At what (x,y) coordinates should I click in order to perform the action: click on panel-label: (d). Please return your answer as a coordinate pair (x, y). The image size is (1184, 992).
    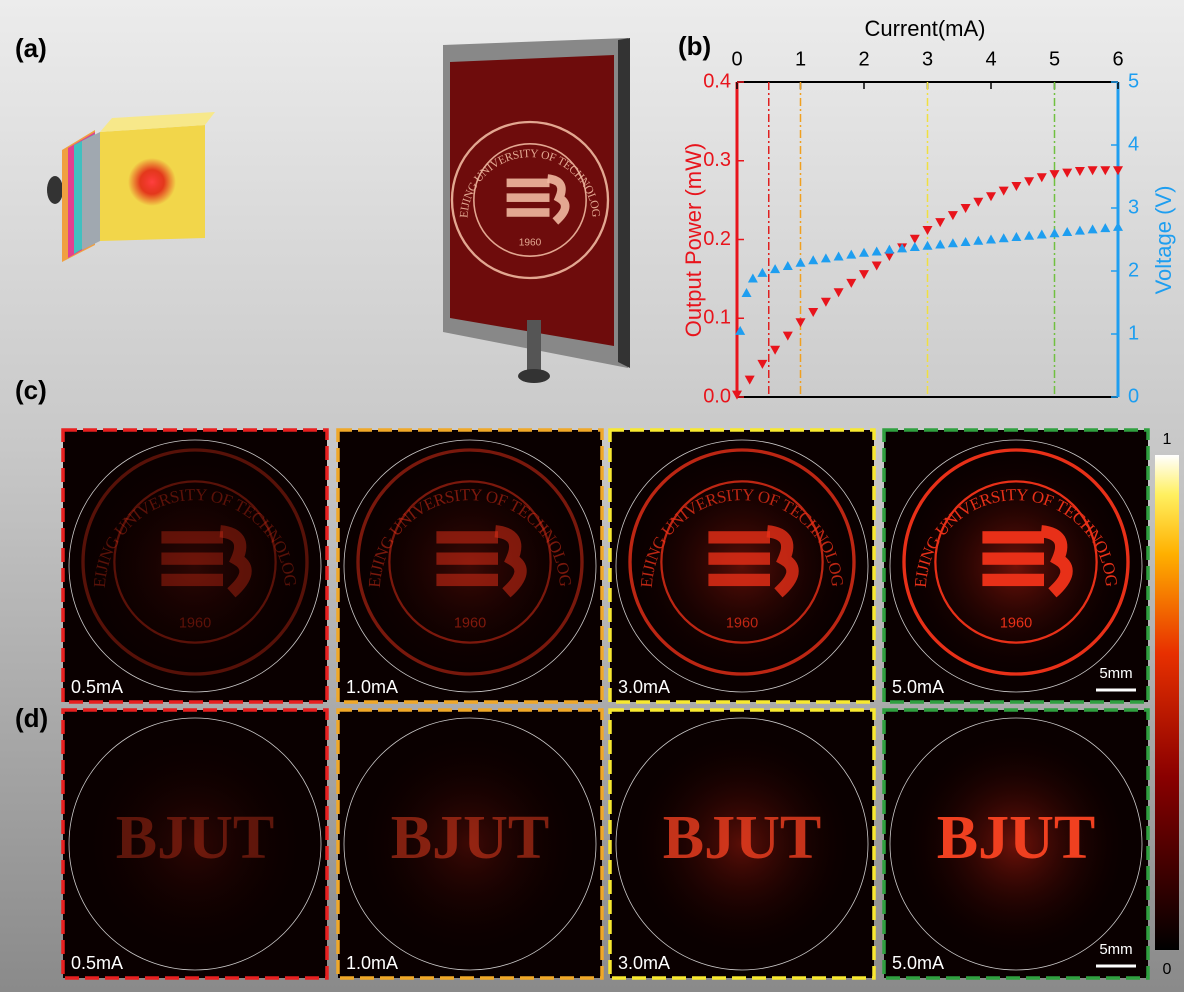
    Looking at the image, I should click on (31, 718).